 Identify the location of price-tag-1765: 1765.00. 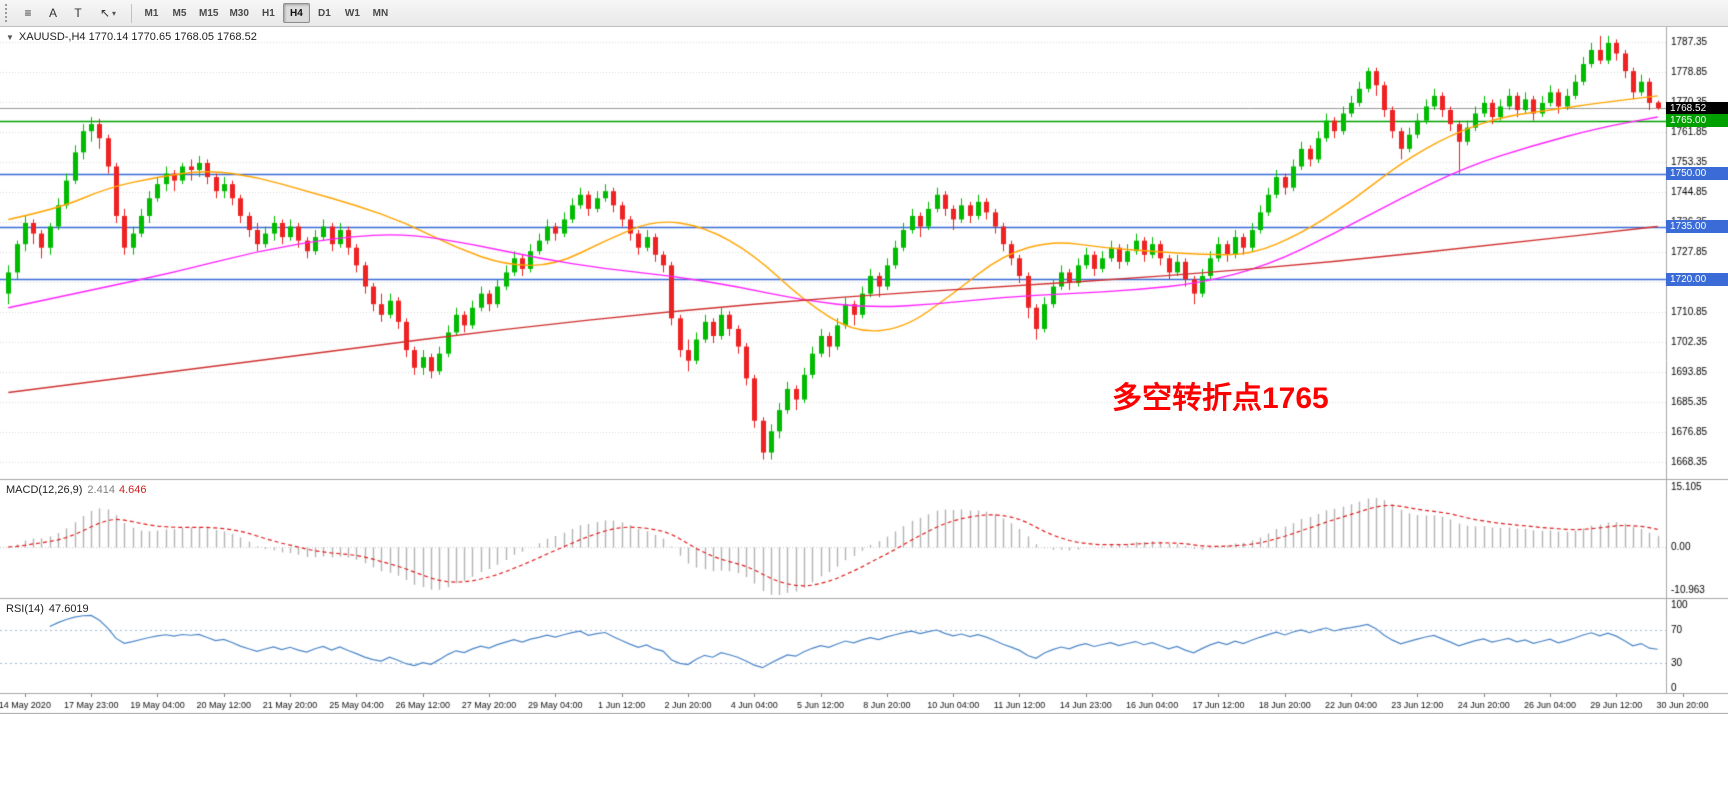
(1697, 121).